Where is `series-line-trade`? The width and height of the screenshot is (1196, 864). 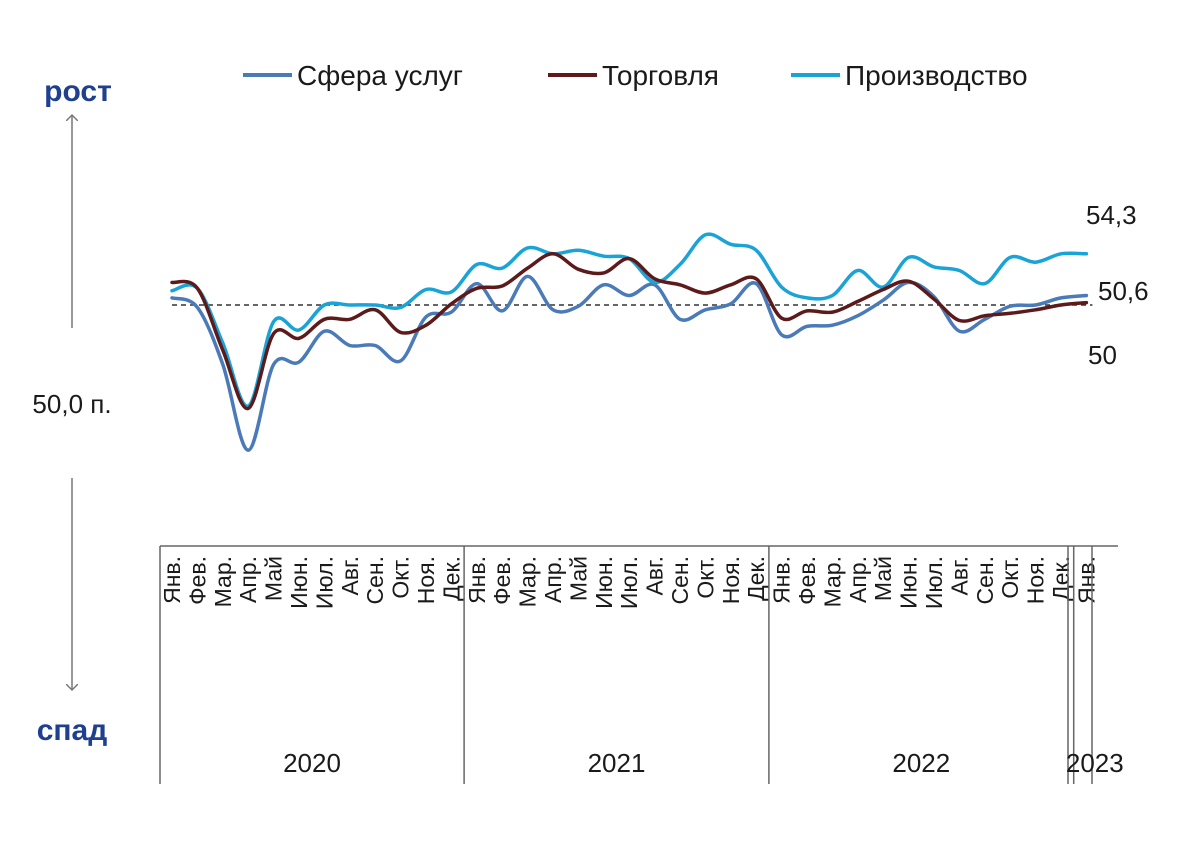
series-line-trade is located at coordinates (629, 331).